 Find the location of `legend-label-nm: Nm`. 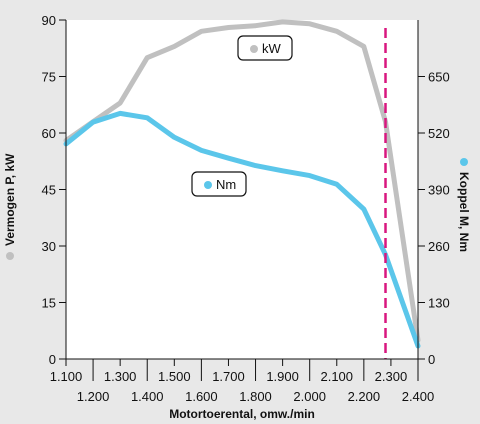

legend-label-nm: Nm is located at coordinates (226, 184).